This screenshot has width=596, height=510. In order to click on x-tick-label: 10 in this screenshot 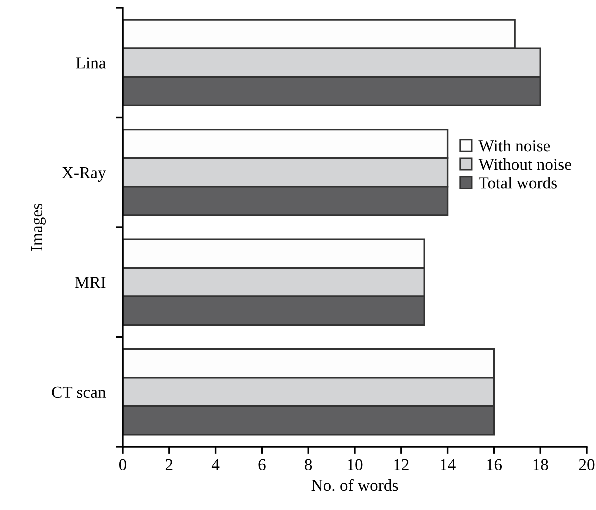, I will do `click(355, 465)`.